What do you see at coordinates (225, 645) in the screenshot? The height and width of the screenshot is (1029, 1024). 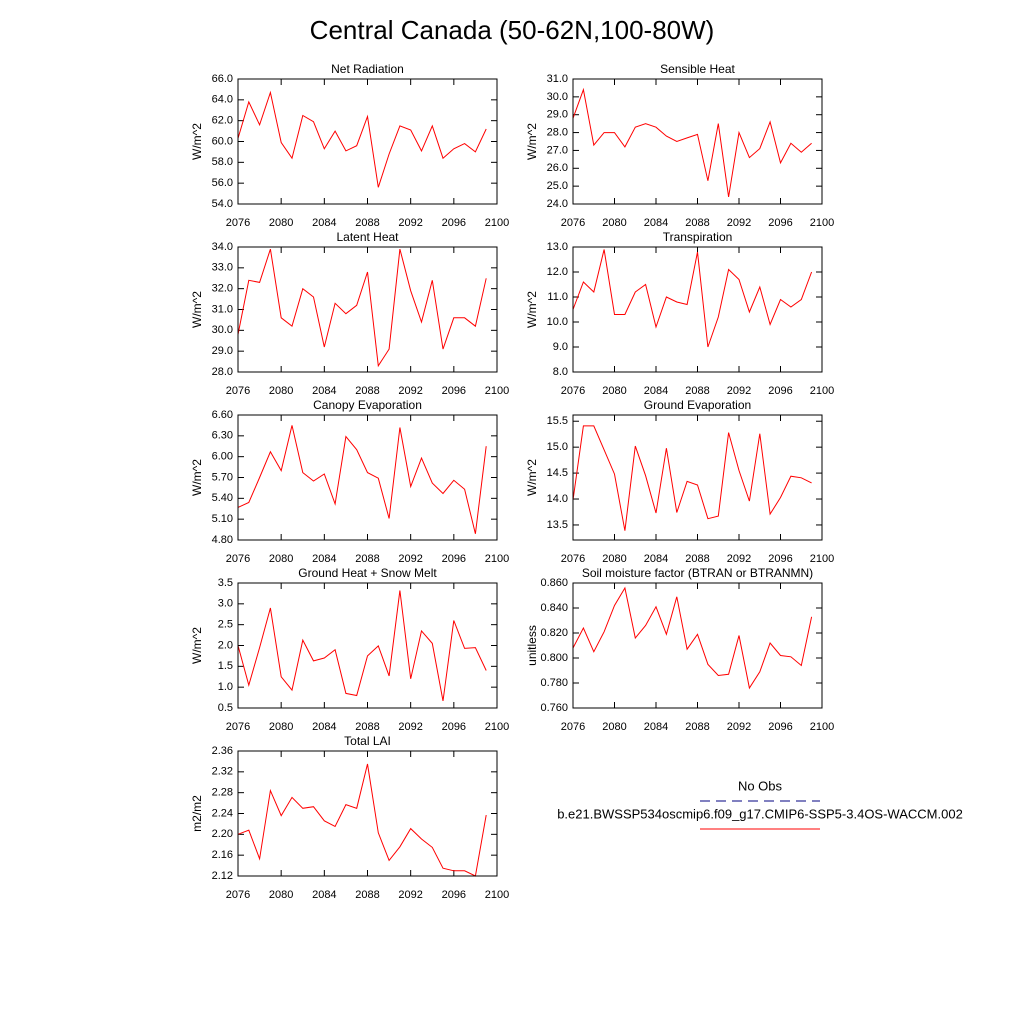 I see `y-tick-label: 2.0` at bounding box center [225, 645].